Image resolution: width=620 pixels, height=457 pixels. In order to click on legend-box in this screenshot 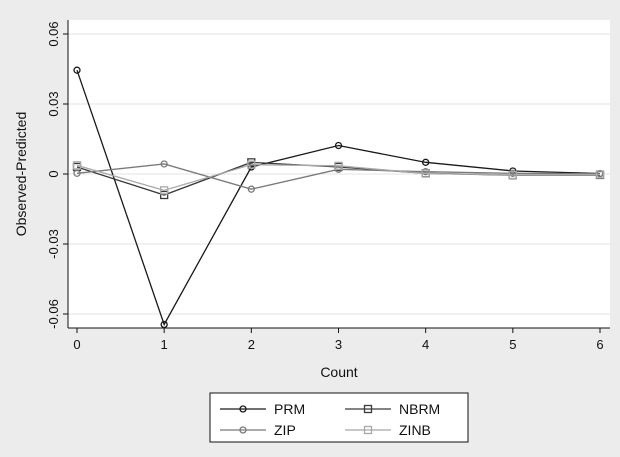, I will do `click(339, 417)`.